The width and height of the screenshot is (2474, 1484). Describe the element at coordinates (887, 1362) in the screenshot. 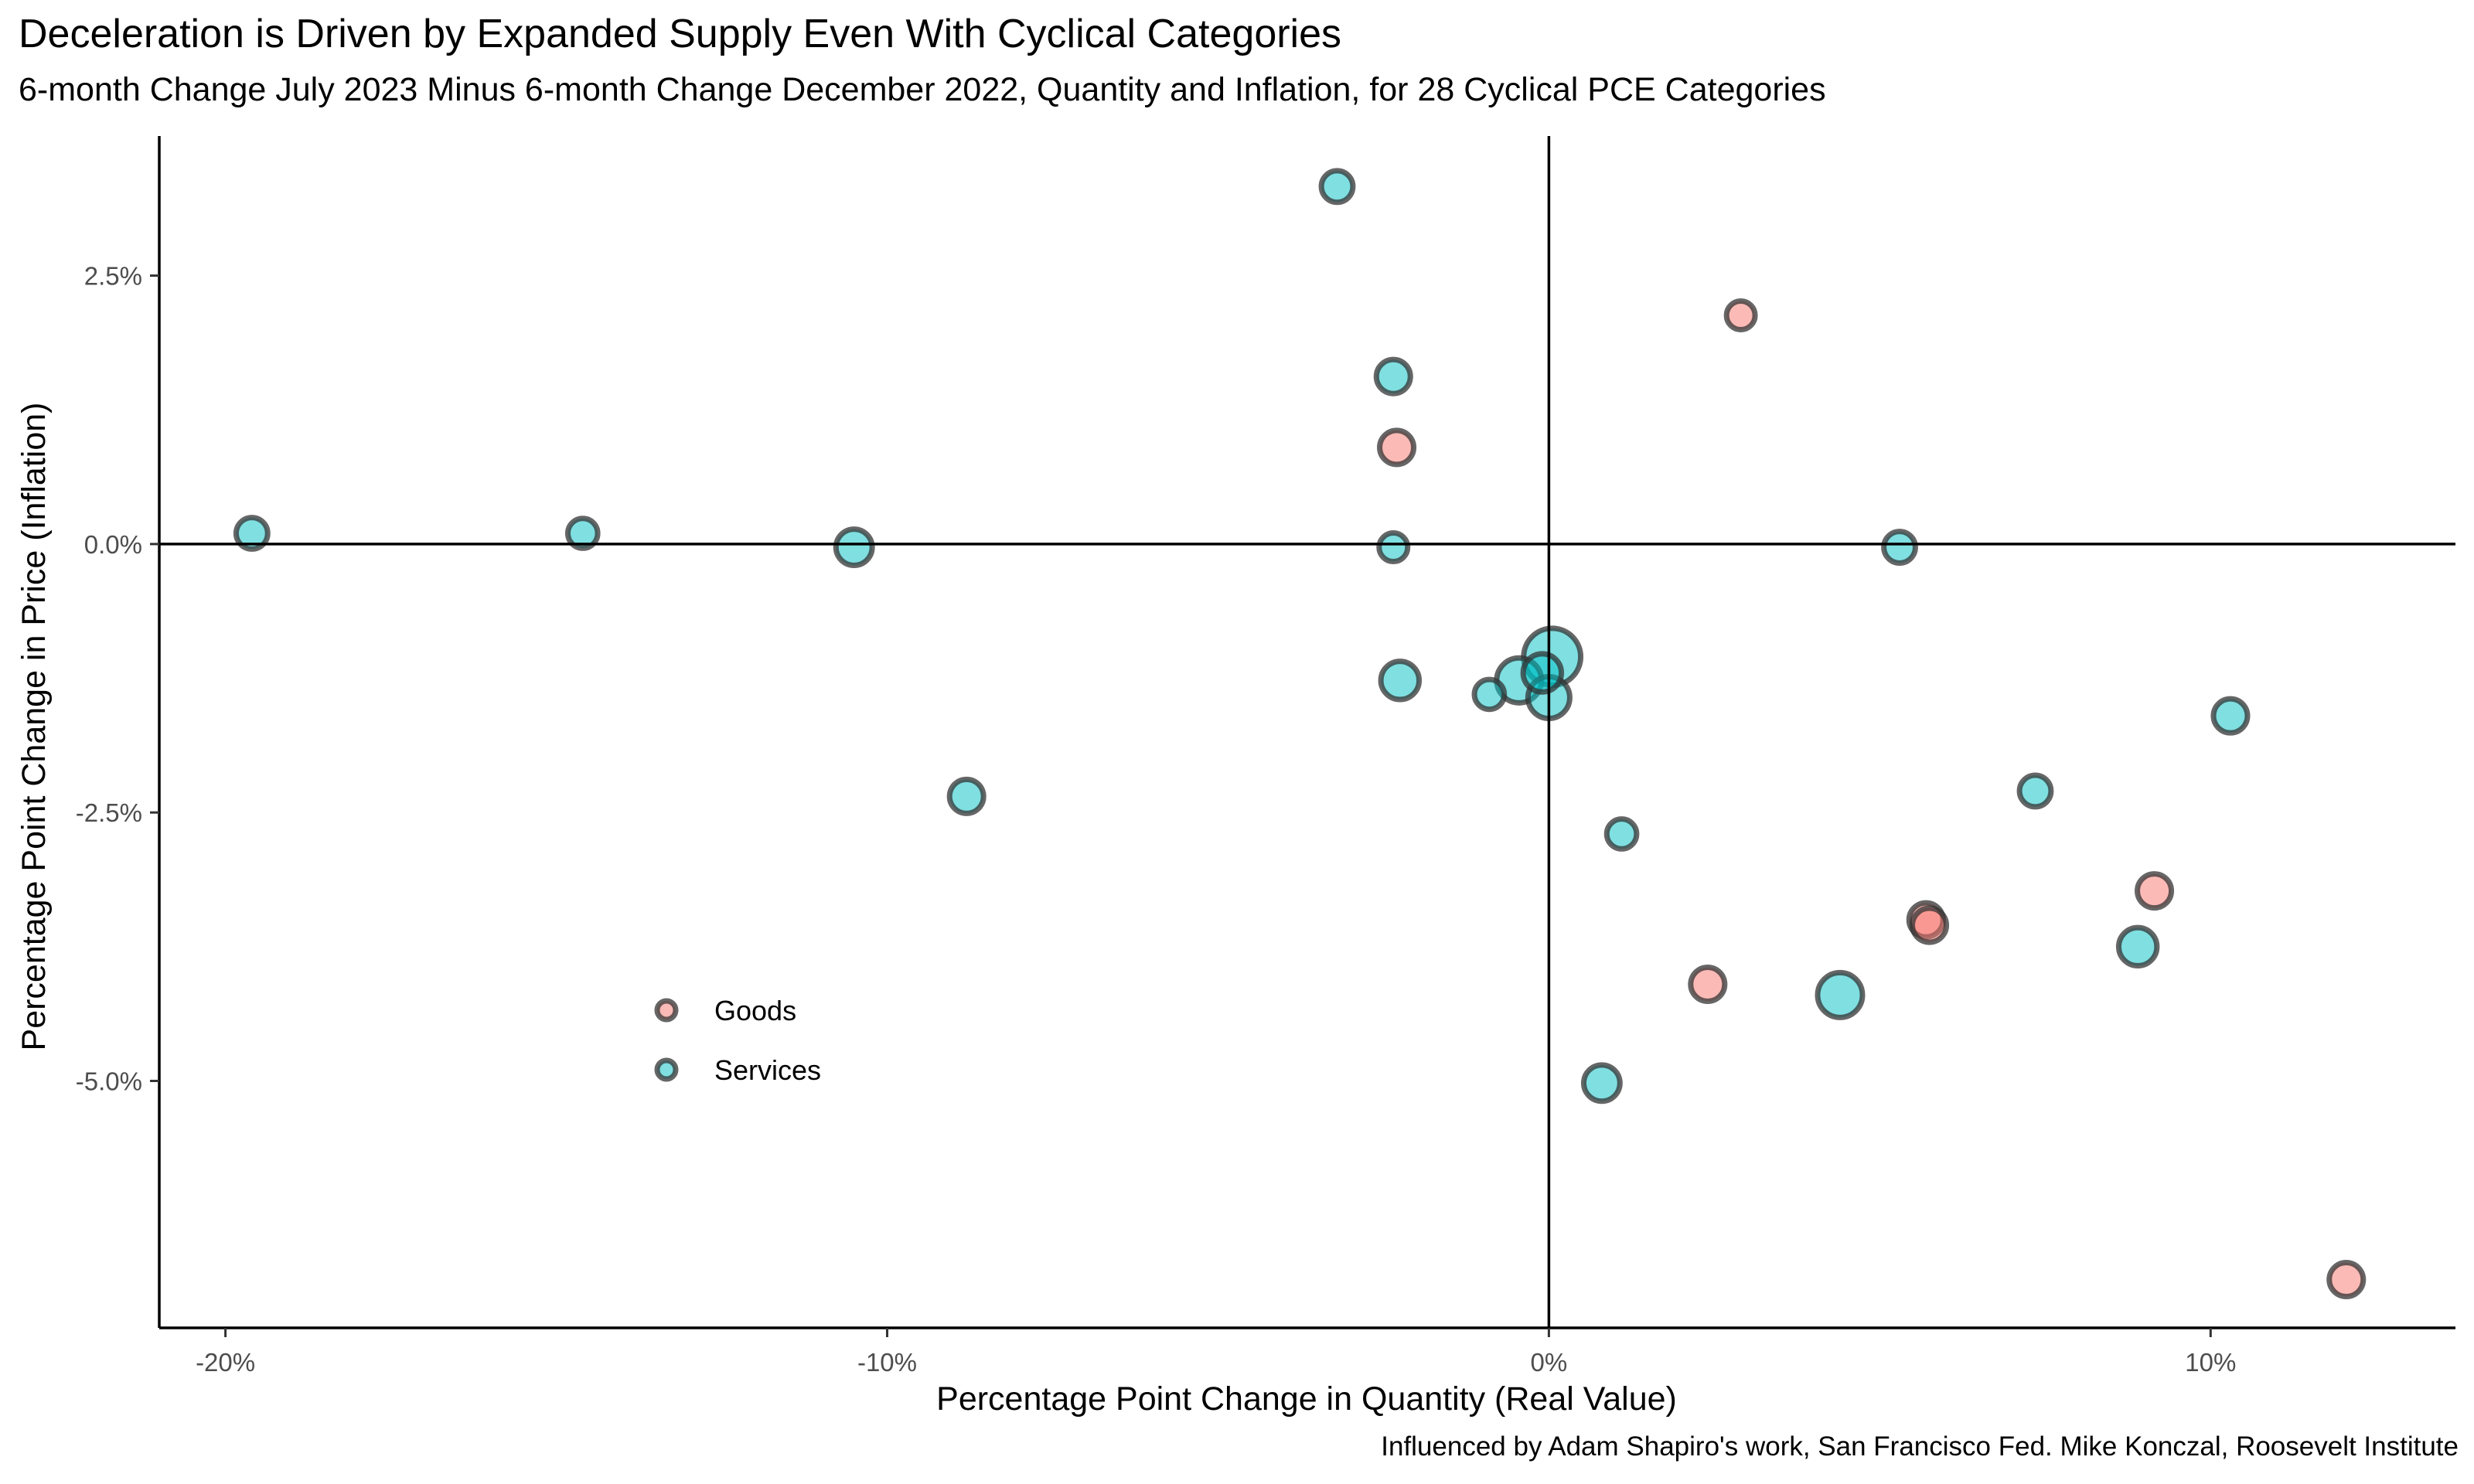

I see `x-tick-label: -10%` at that location.